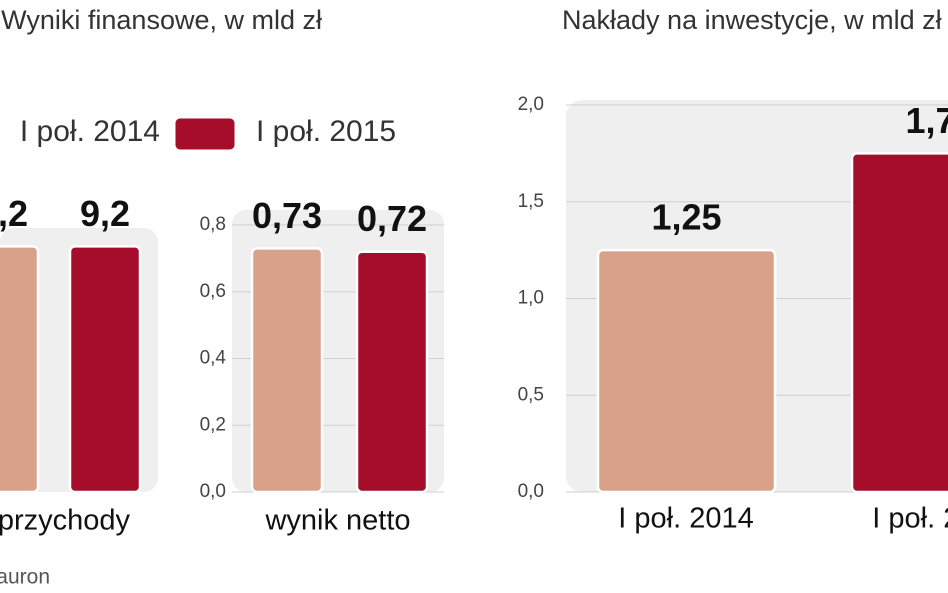  What do you see at coordinates (686, 217) in the screenshot?
I see `value-label: 1,25` at bounding box center [686, 217].